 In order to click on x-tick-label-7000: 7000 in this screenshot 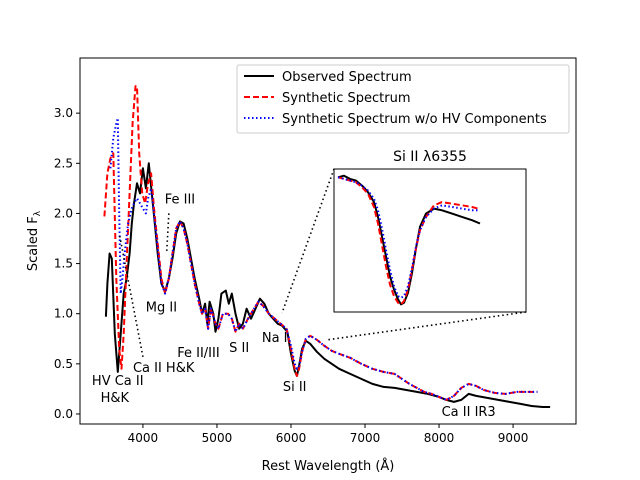, I will do `click(365, 438)`.